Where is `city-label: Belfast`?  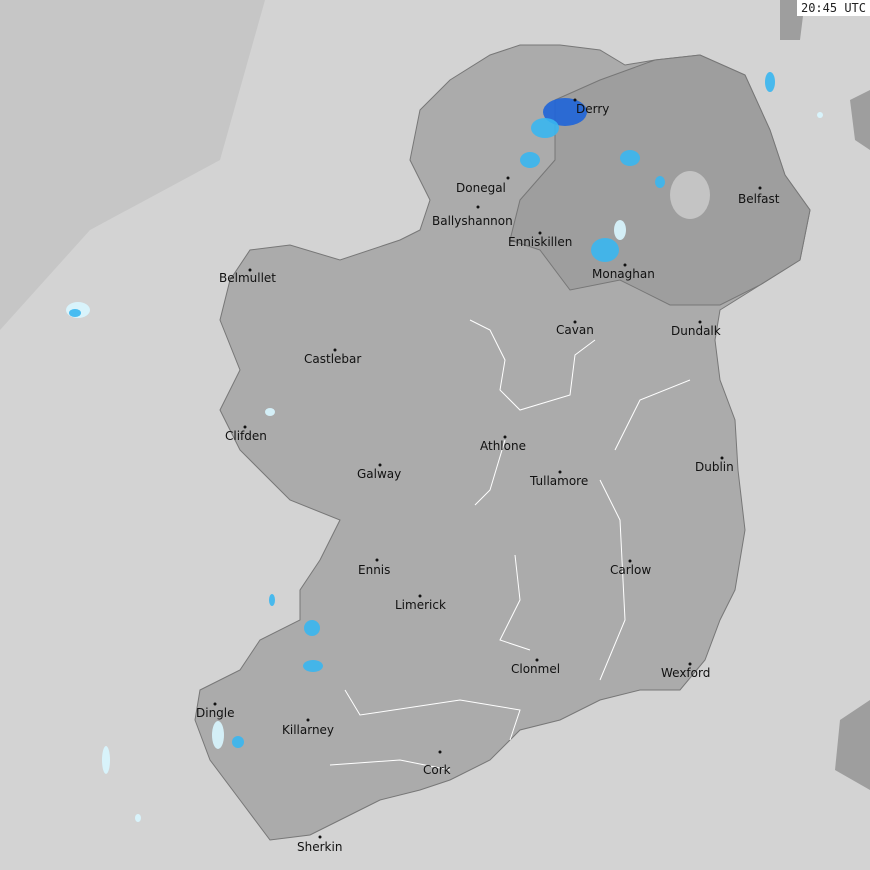 city-label: Belfast is located at coordinates (759, 199).